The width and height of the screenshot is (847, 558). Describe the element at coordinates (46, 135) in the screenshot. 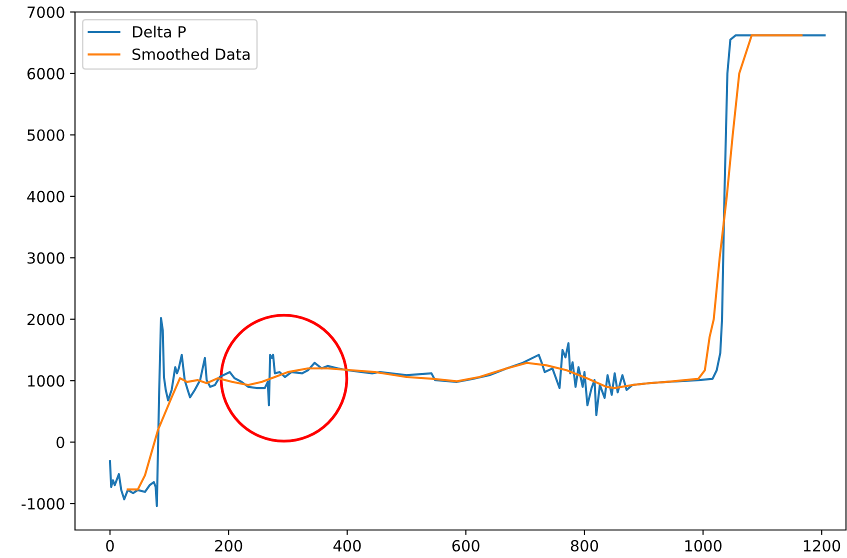

I see `y-tick-label: 5000` at that location.